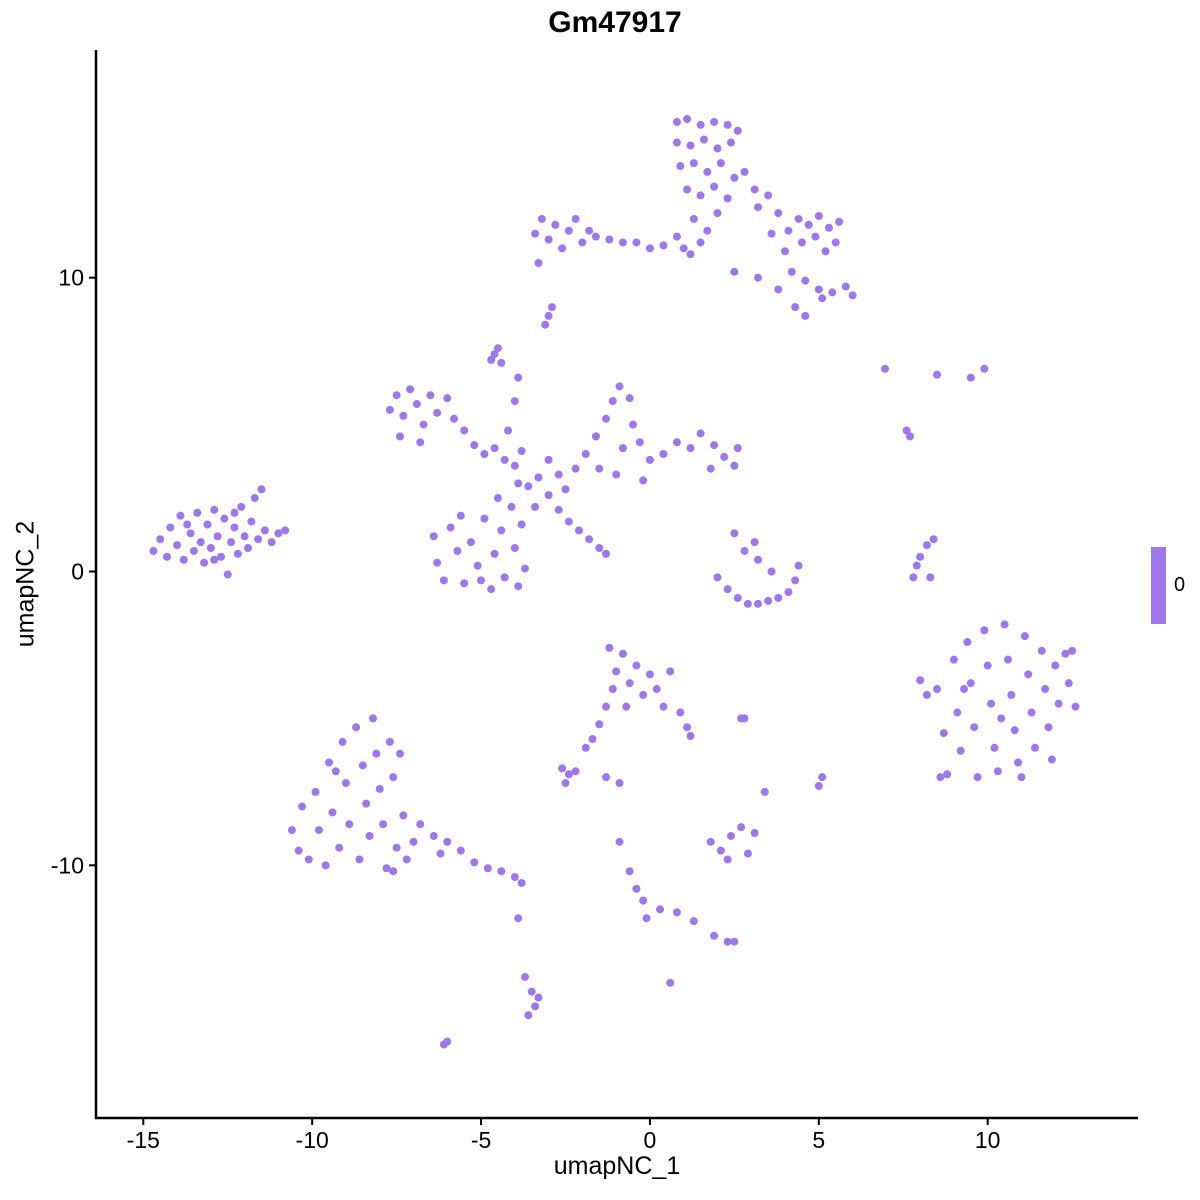 This screenshot has width=1200, height=1200. I want to click on x-tick-label: -15, so click(143, 1140).